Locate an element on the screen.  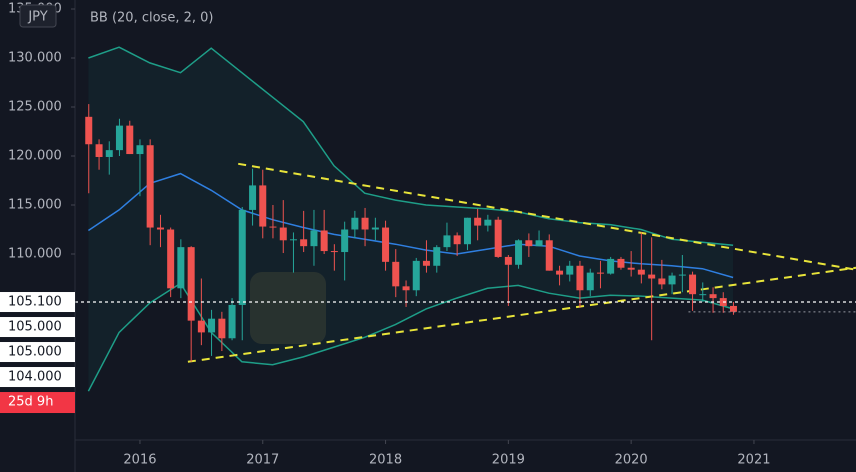
countdown-box is located at coordinates (37, 403).